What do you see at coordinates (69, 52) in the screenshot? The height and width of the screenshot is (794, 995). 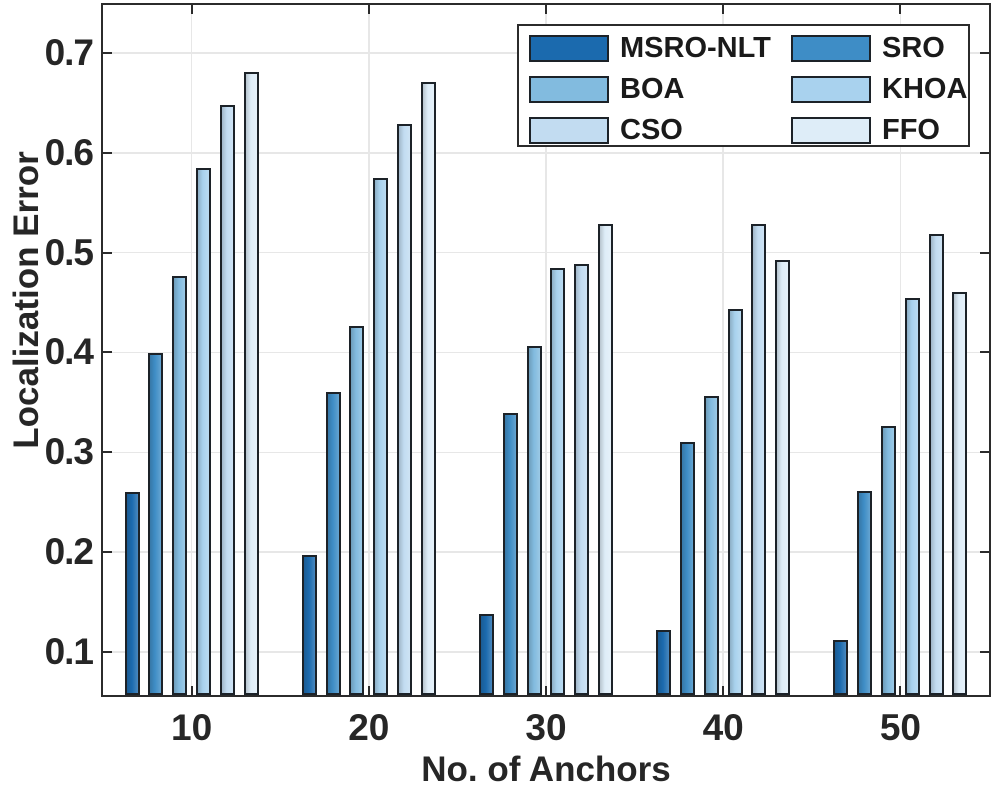 I see `y-tick-label: 0.7` at bounding box center [69, 52].